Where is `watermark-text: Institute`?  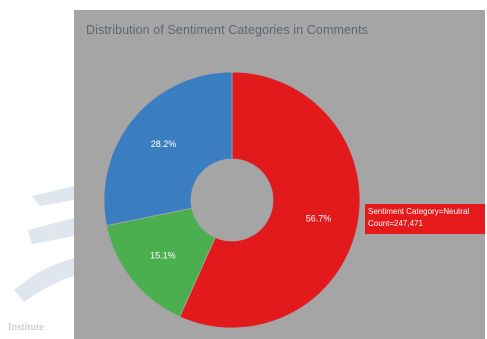 watermark-text: Institute is located at coordinates (26, 327).